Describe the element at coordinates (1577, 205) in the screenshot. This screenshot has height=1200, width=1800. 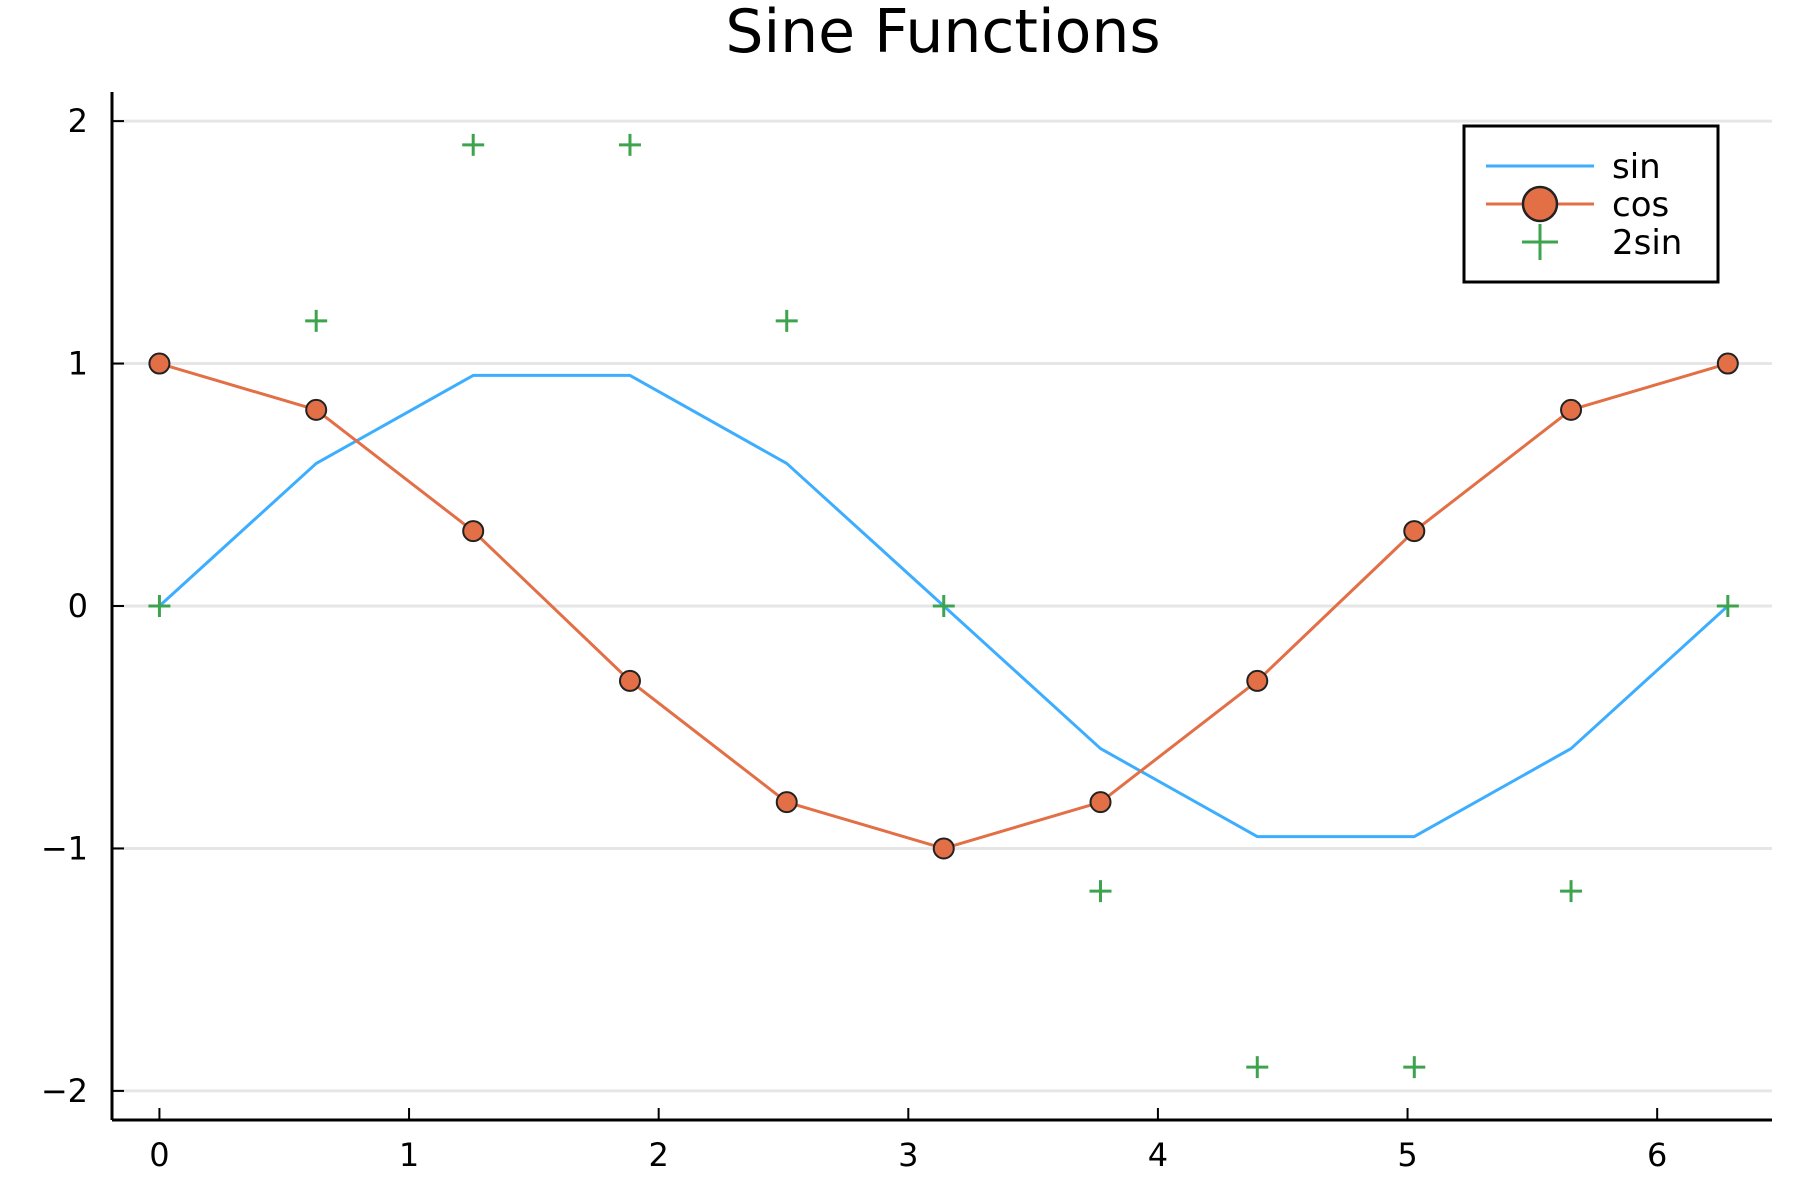
I see `legend-item-cos: cos` at that location.